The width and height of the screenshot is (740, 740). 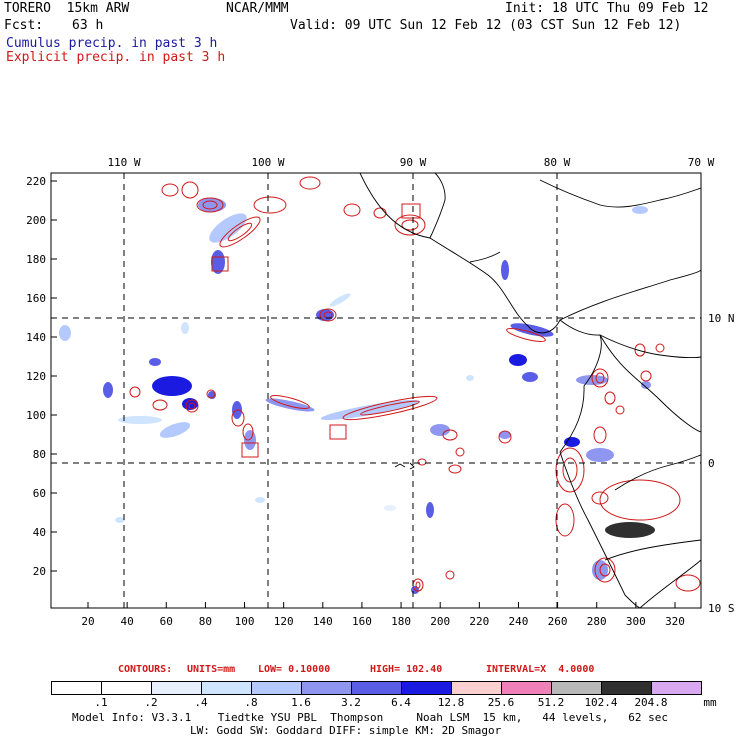 I want to click on x-tick-label: 40, so click(x=127, y=621).